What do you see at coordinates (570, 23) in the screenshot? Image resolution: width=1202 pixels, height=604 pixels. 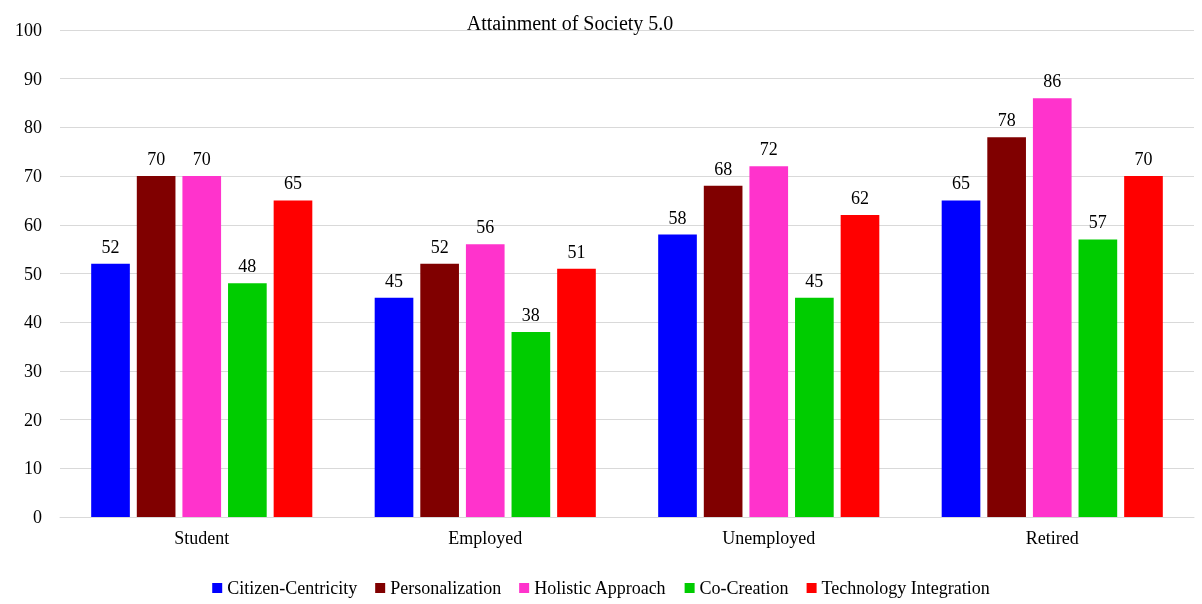 I see `chart-title: Attainment of Society 5.0` at bounding box center [570, 23].